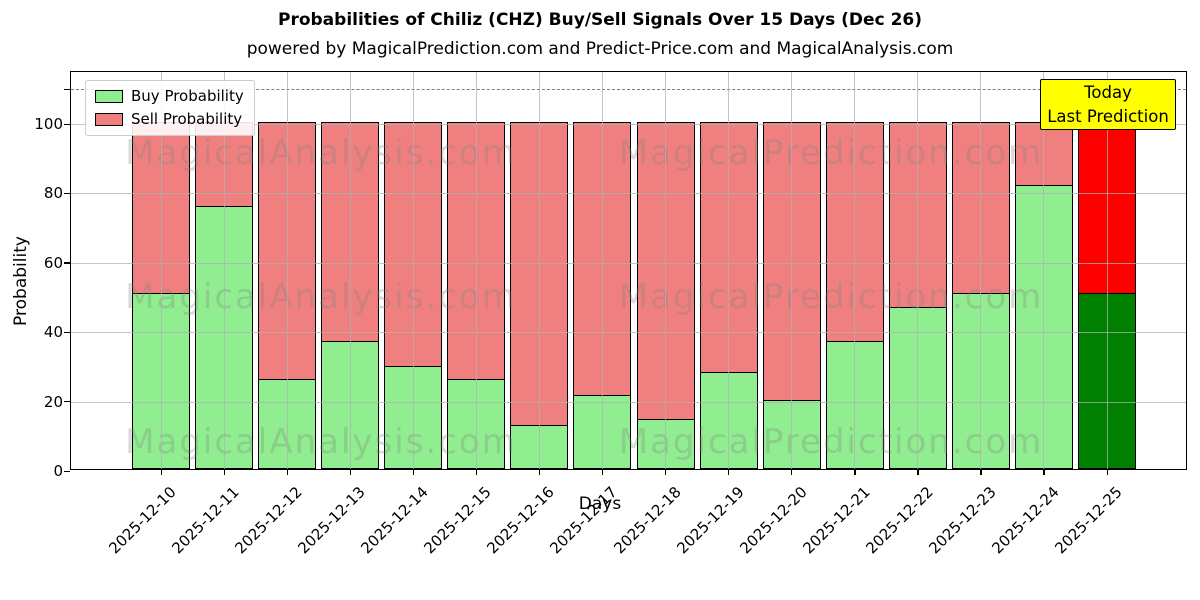 The height and width of the screenshot is (600, 1200). What do you see at coordinates (628, 90) in the screenshot?
I see `dashed-threshold-line` at bounding box center [628, 90].